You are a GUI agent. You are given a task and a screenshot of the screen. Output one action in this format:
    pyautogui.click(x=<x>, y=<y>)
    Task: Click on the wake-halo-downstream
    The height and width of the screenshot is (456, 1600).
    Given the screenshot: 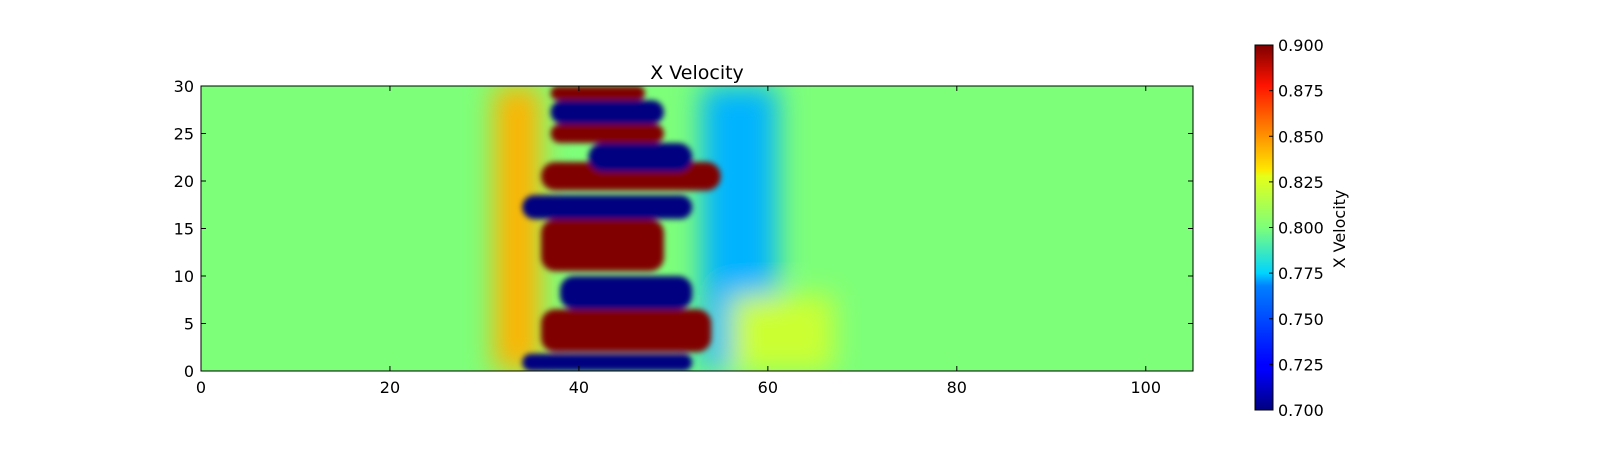 What is the action you would take?
    pyautogui.click(x=782, y=333)
    